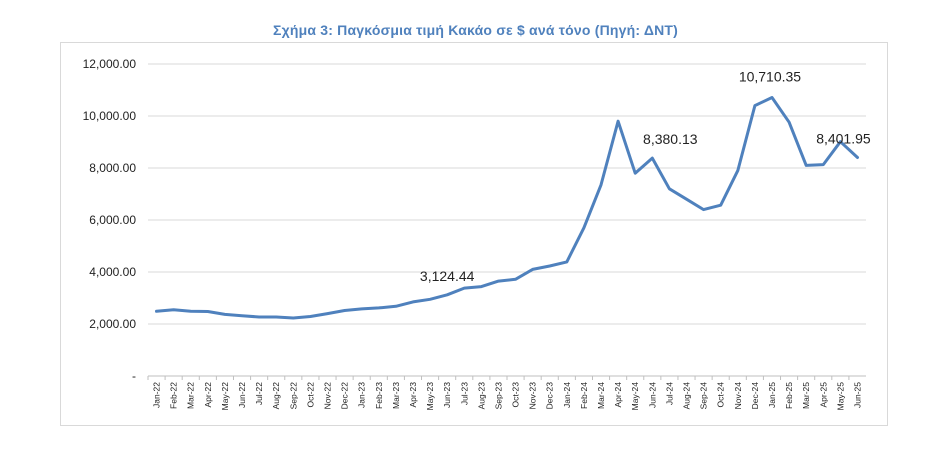  I want to click on data-label: 10,710.35, so click(770, 77).